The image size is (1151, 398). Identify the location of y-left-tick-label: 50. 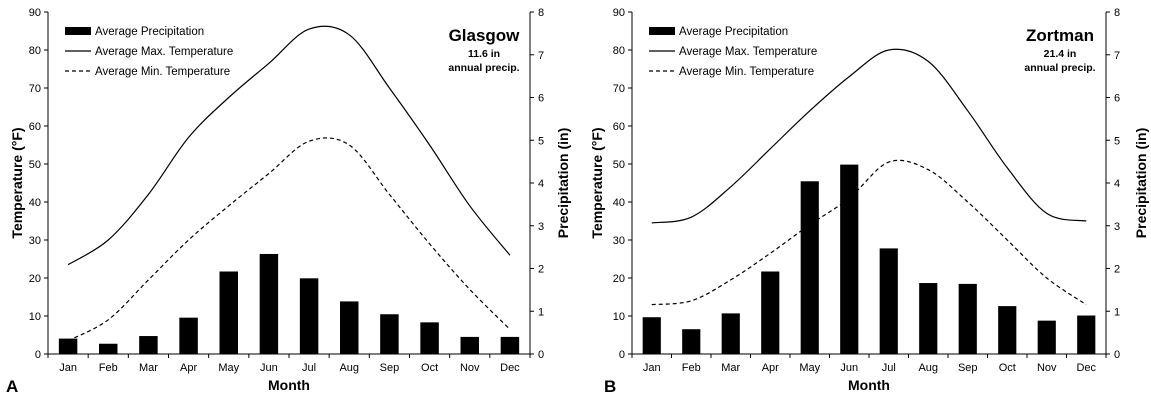
(35, 165).